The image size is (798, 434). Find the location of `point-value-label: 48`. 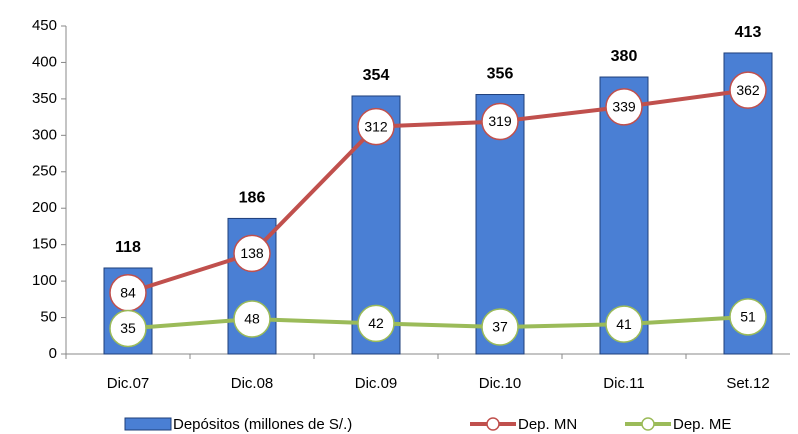

point-value-label: 48 is located at coordinates (252, 319).